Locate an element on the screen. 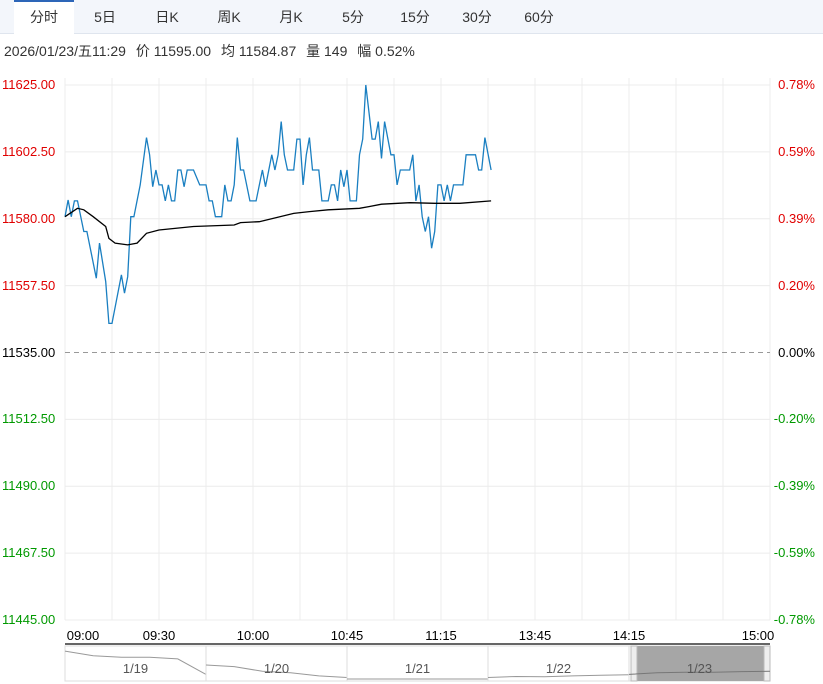 This screenshot has width=823, height=684. average-line is located at coordinates (278, 223).